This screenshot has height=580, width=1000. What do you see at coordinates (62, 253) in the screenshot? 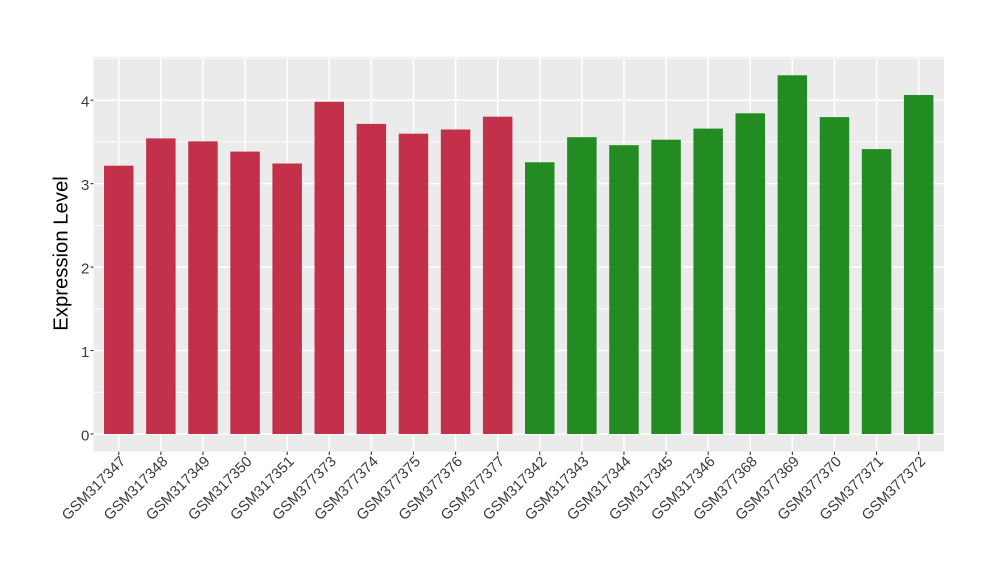
I see `svg-text: Expression Level` at bounding box center [62, 253].